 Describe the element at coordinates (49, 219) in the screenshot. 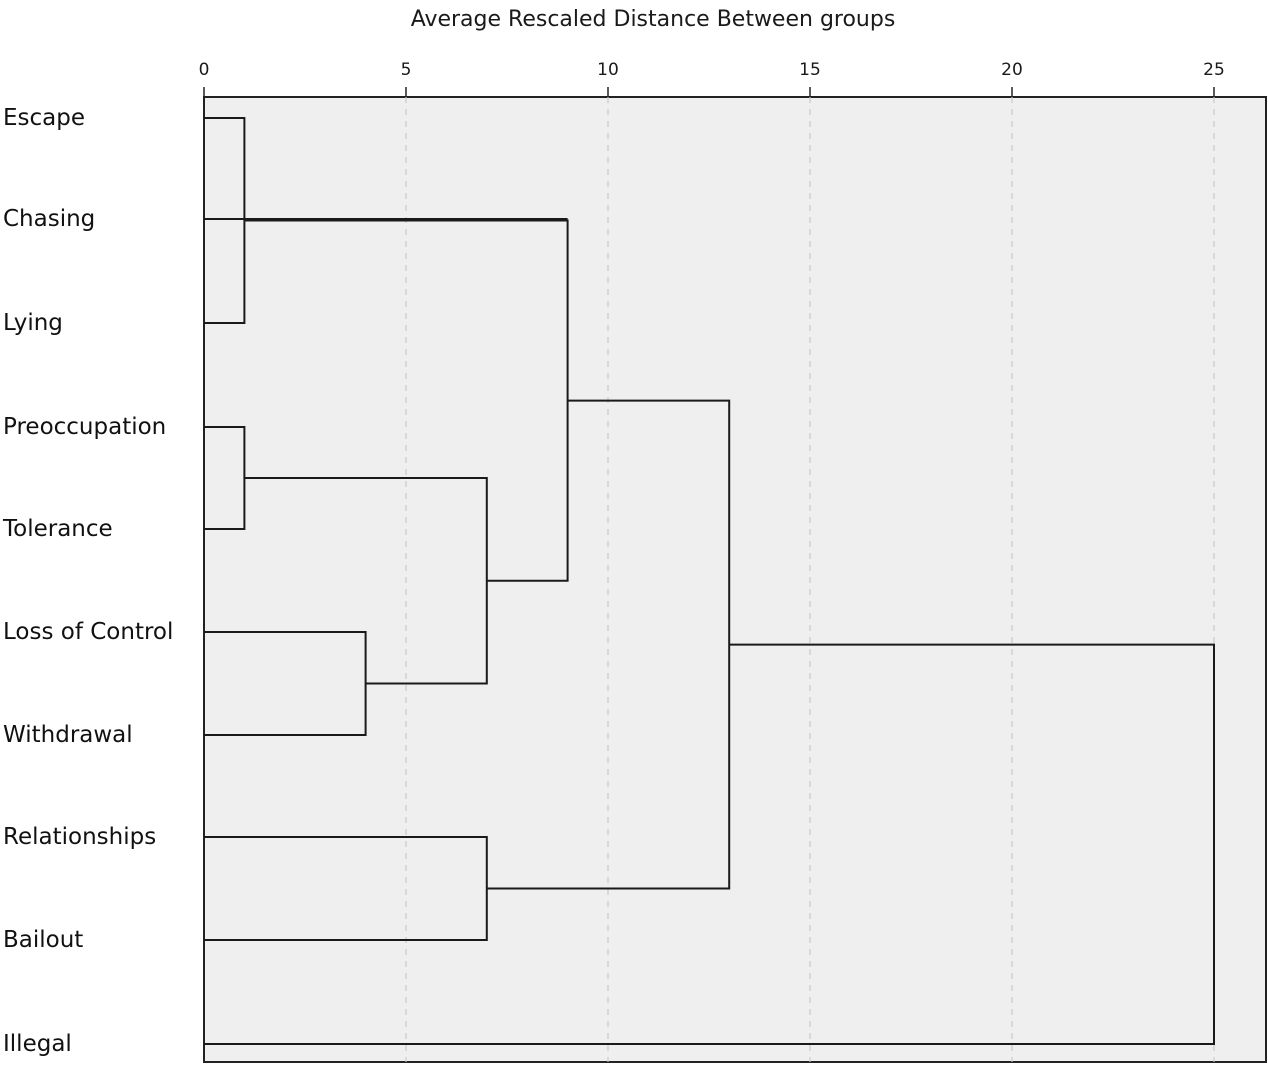

I see `leaf-label-chasing: Chasing` at that location.